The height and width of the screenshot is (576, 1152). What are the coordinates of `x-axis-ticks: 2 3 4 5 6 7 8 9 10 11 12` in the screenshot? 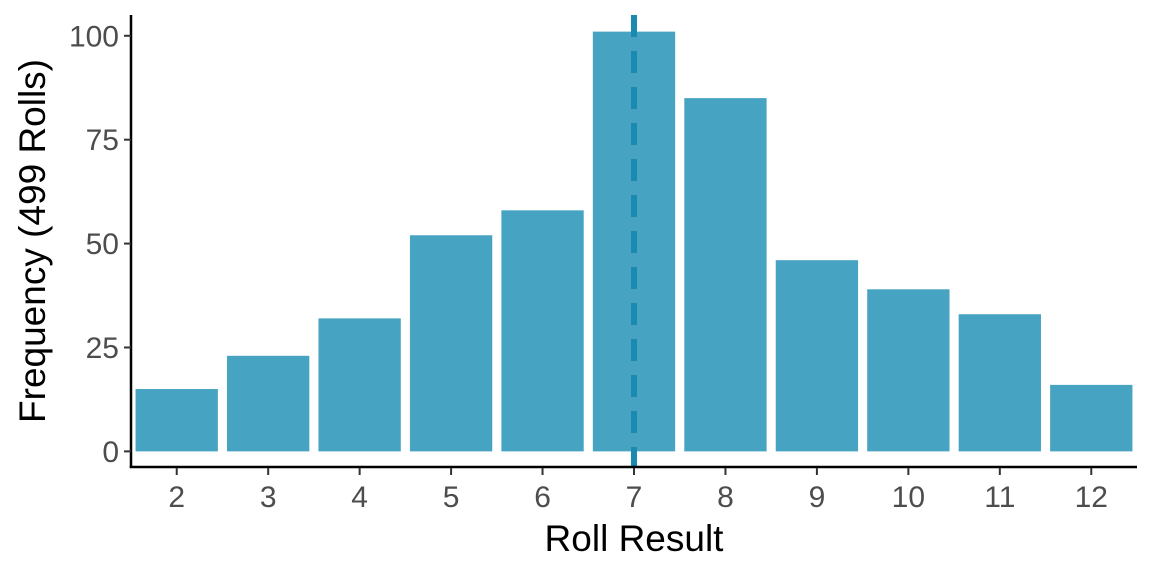 It's located at (638, 491).